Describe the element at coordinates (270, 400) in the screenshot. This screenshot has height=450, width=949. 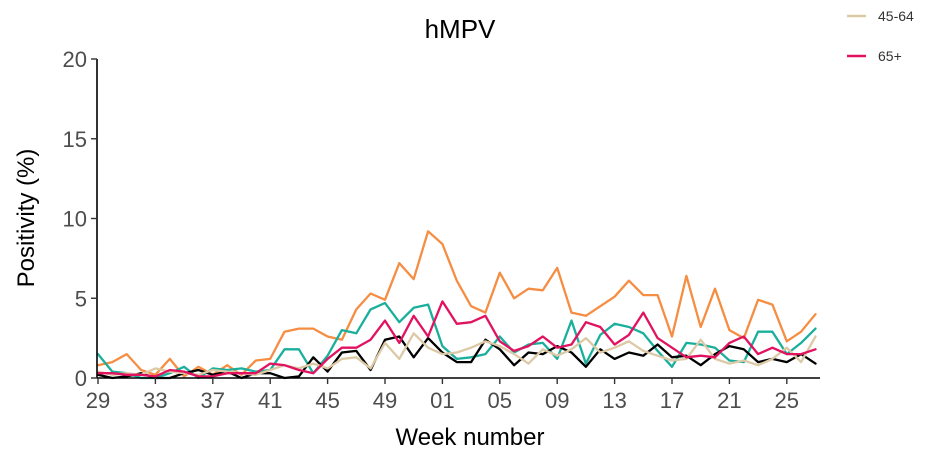
I see `x-tick-label: 41` at that location.